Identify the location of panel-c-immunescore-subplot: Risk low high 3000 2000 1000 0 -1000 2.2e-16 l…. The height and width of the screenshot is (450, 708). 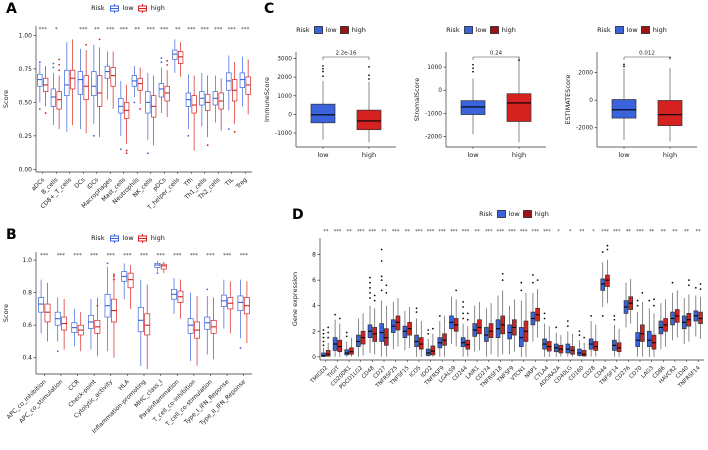
(331, 100).